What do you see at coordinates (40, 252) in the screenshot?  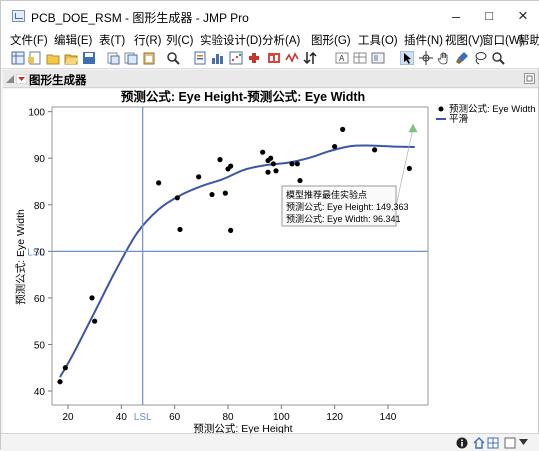 I see `y-tick-label: 70` at bounding box center [40, 252].